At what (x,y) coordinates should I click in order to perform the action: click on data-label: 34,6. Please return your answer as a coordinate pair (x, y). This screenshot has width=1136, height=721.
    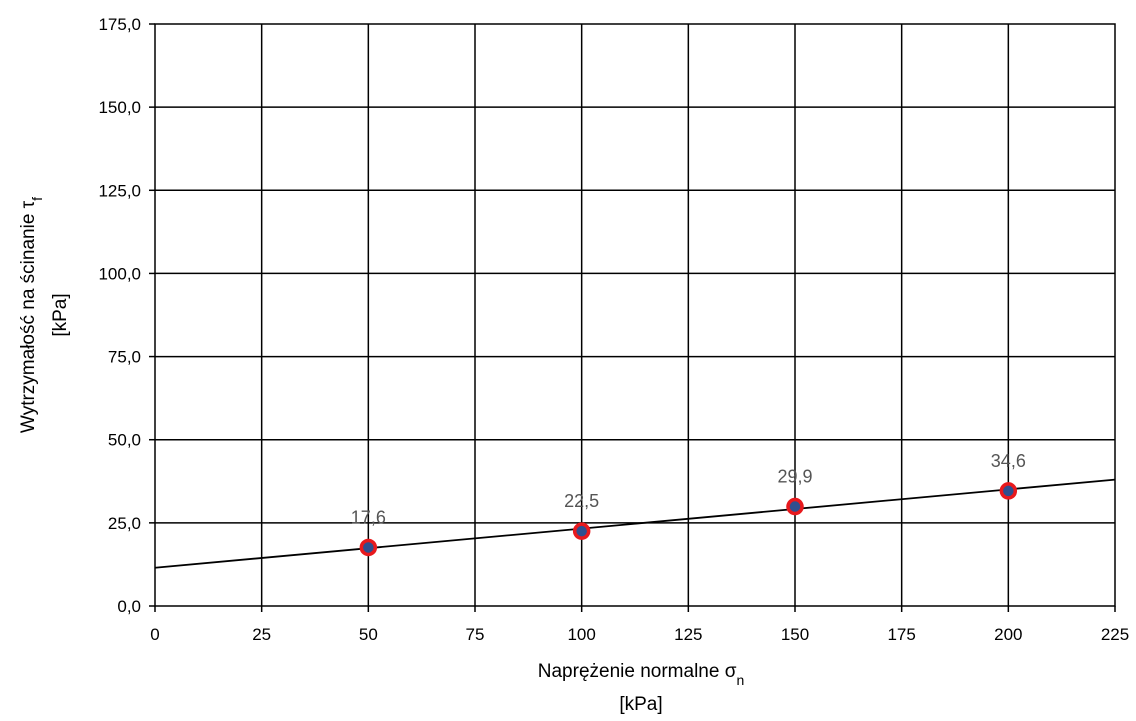
    Looking at the image, I should click on (1008, 461).